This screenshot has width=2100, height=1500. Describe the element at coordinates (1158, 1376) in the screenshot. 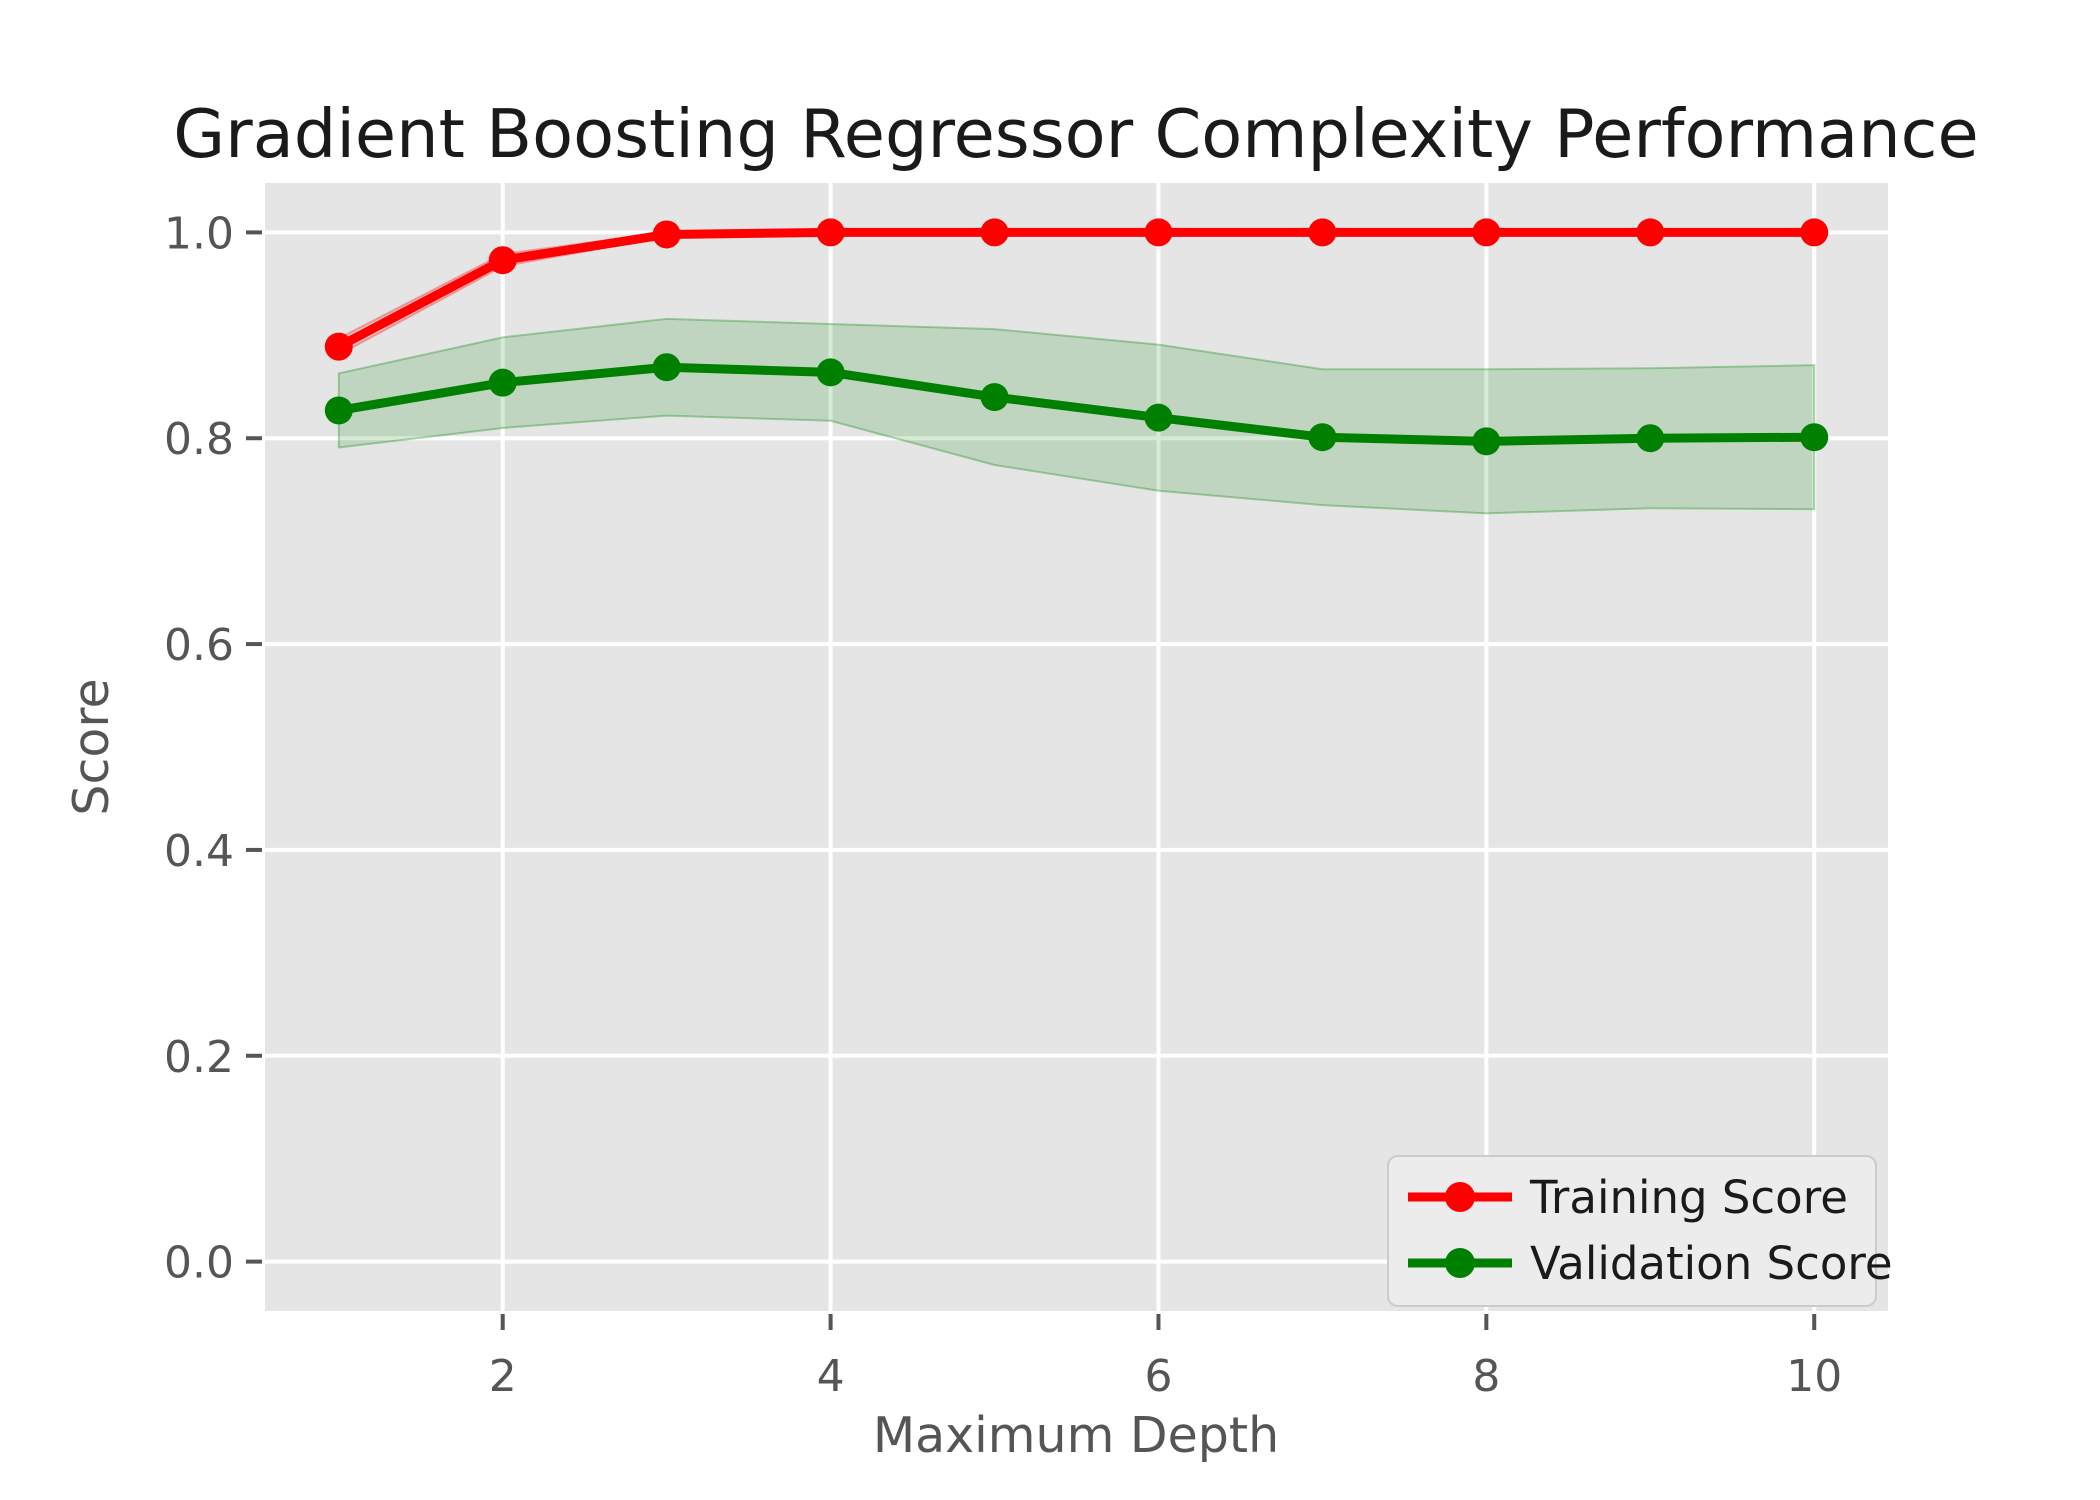

I see `xtick-label-6: 6` at that location.